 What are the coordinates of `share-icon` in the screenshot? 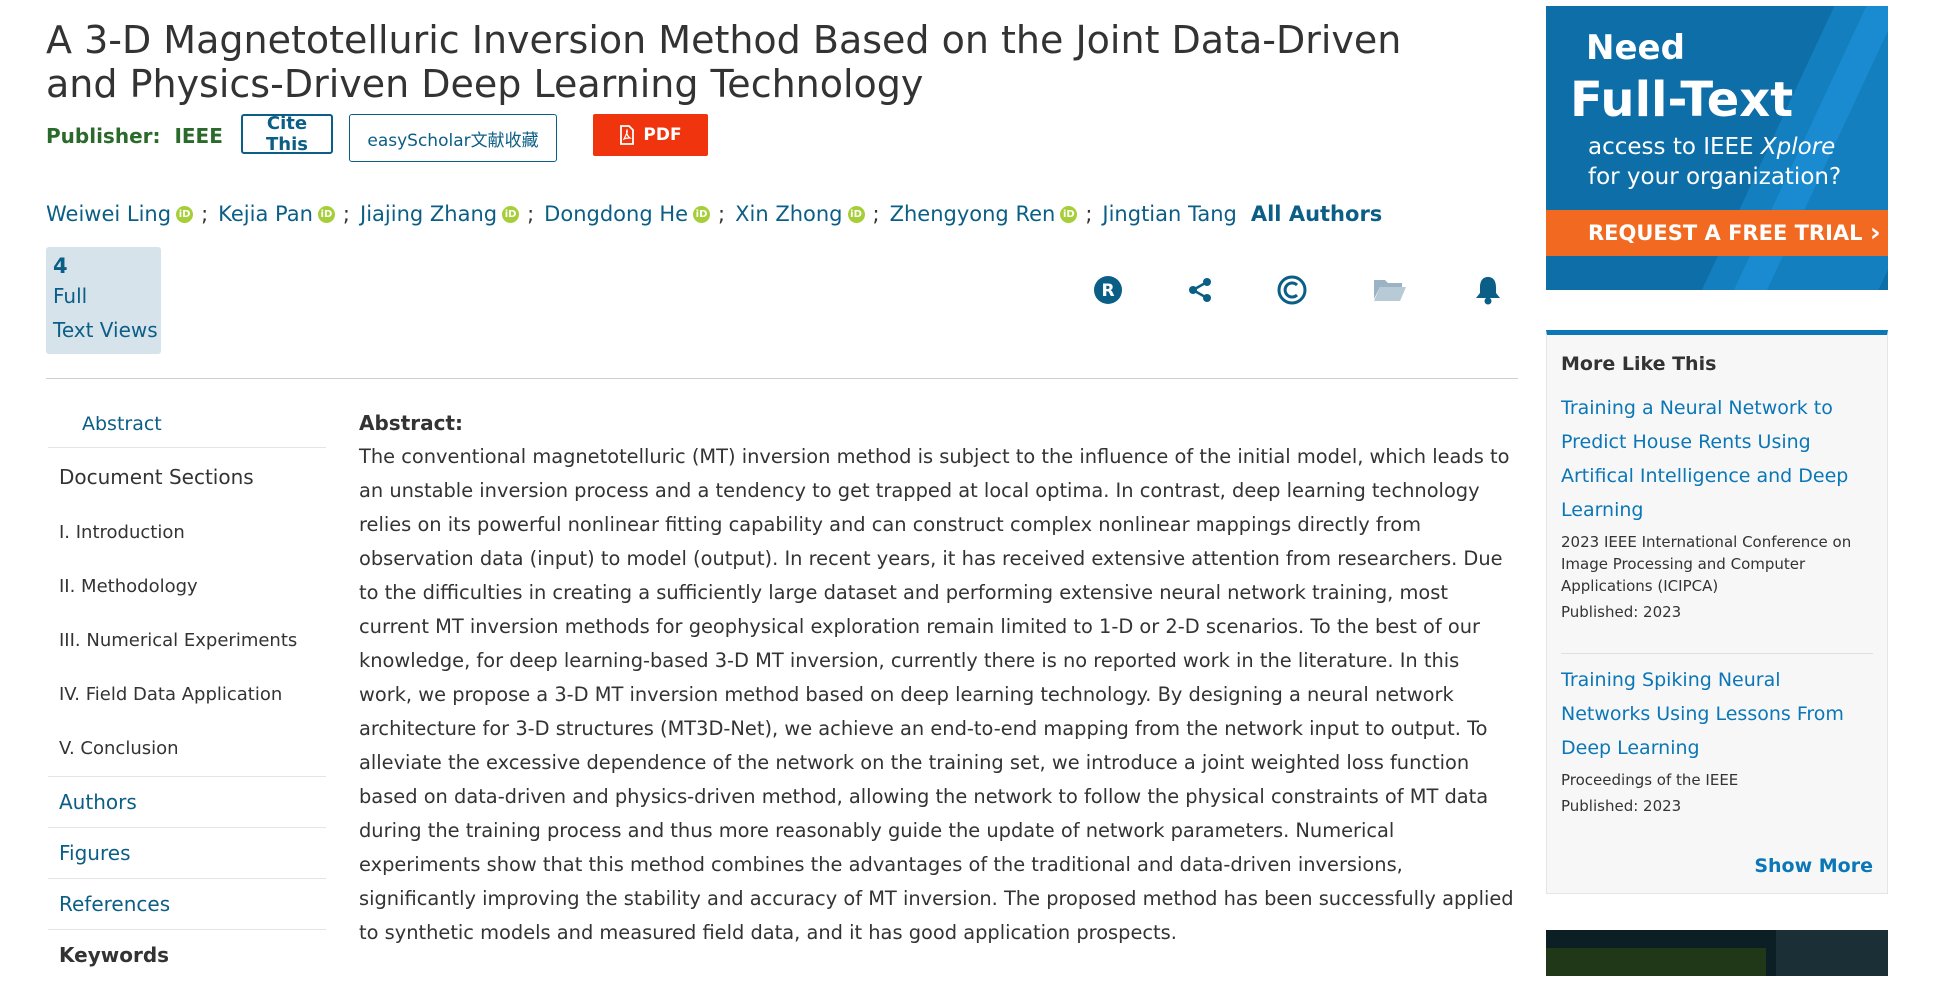 It's located at (1200, 290).